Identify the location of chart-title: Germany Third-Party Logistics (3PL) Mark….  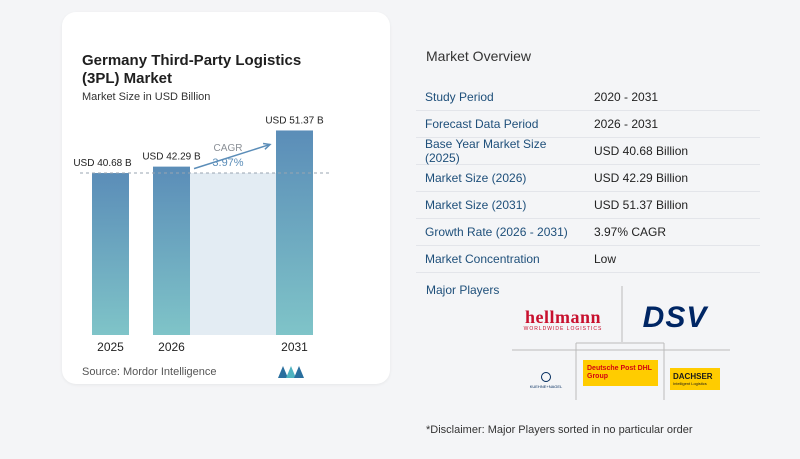
(192, 69).